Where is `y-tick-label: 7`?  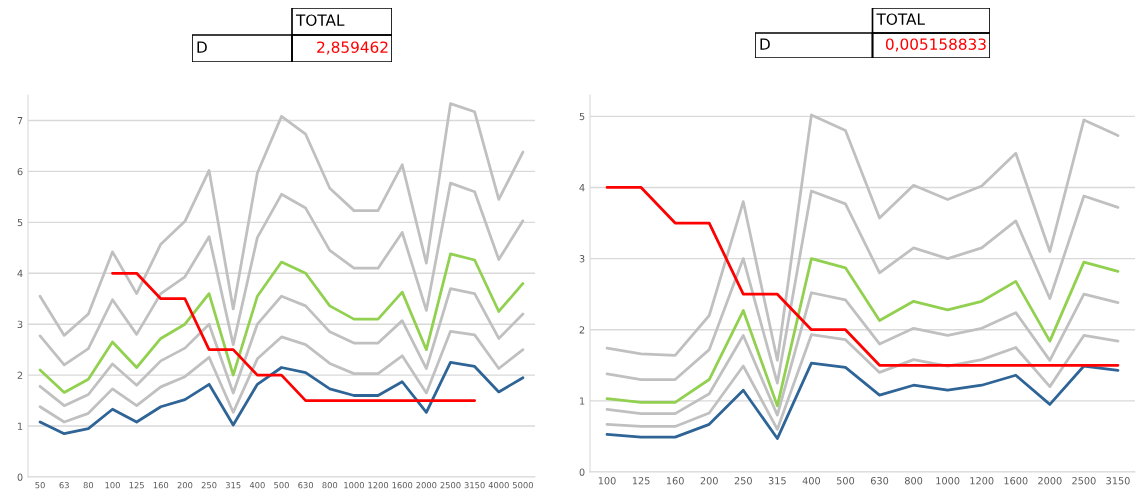 y-tick-label: 7 is located at coordinates (20, 121).